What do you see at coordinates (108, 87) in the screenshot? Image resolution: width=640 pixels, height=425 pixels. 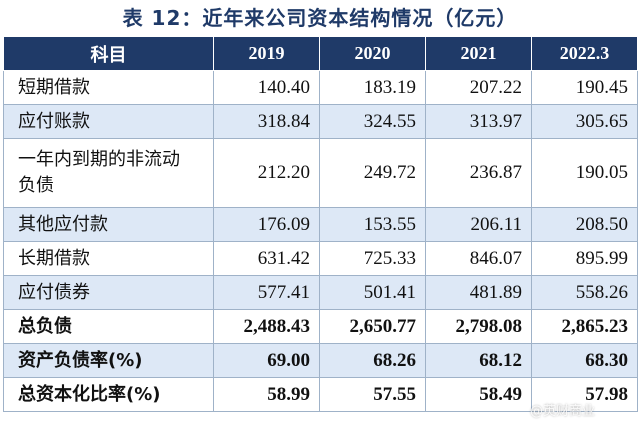 I see `row-label: 短期借款` at bounding box center [108, 87].